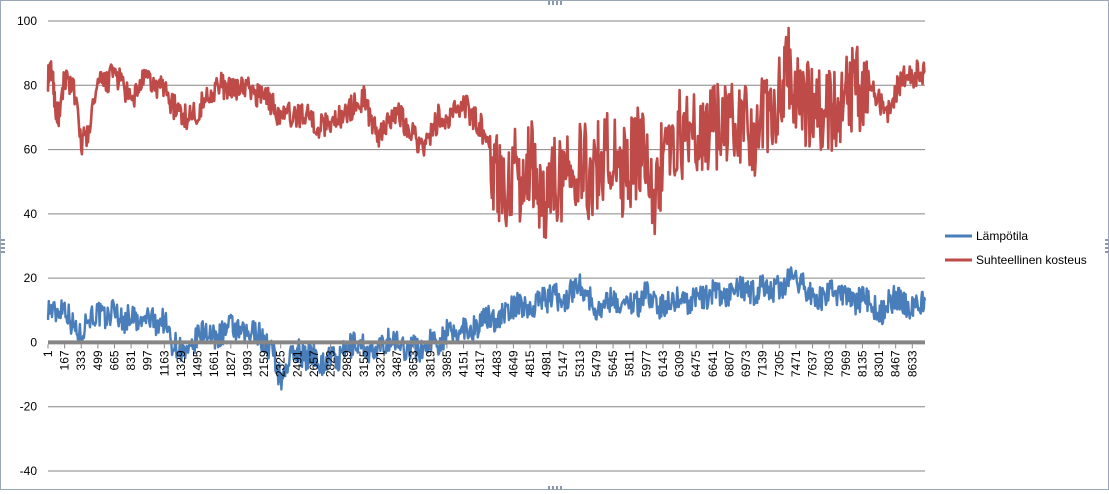  I want to click on x-tick-label: 4483, so click(497, 363).